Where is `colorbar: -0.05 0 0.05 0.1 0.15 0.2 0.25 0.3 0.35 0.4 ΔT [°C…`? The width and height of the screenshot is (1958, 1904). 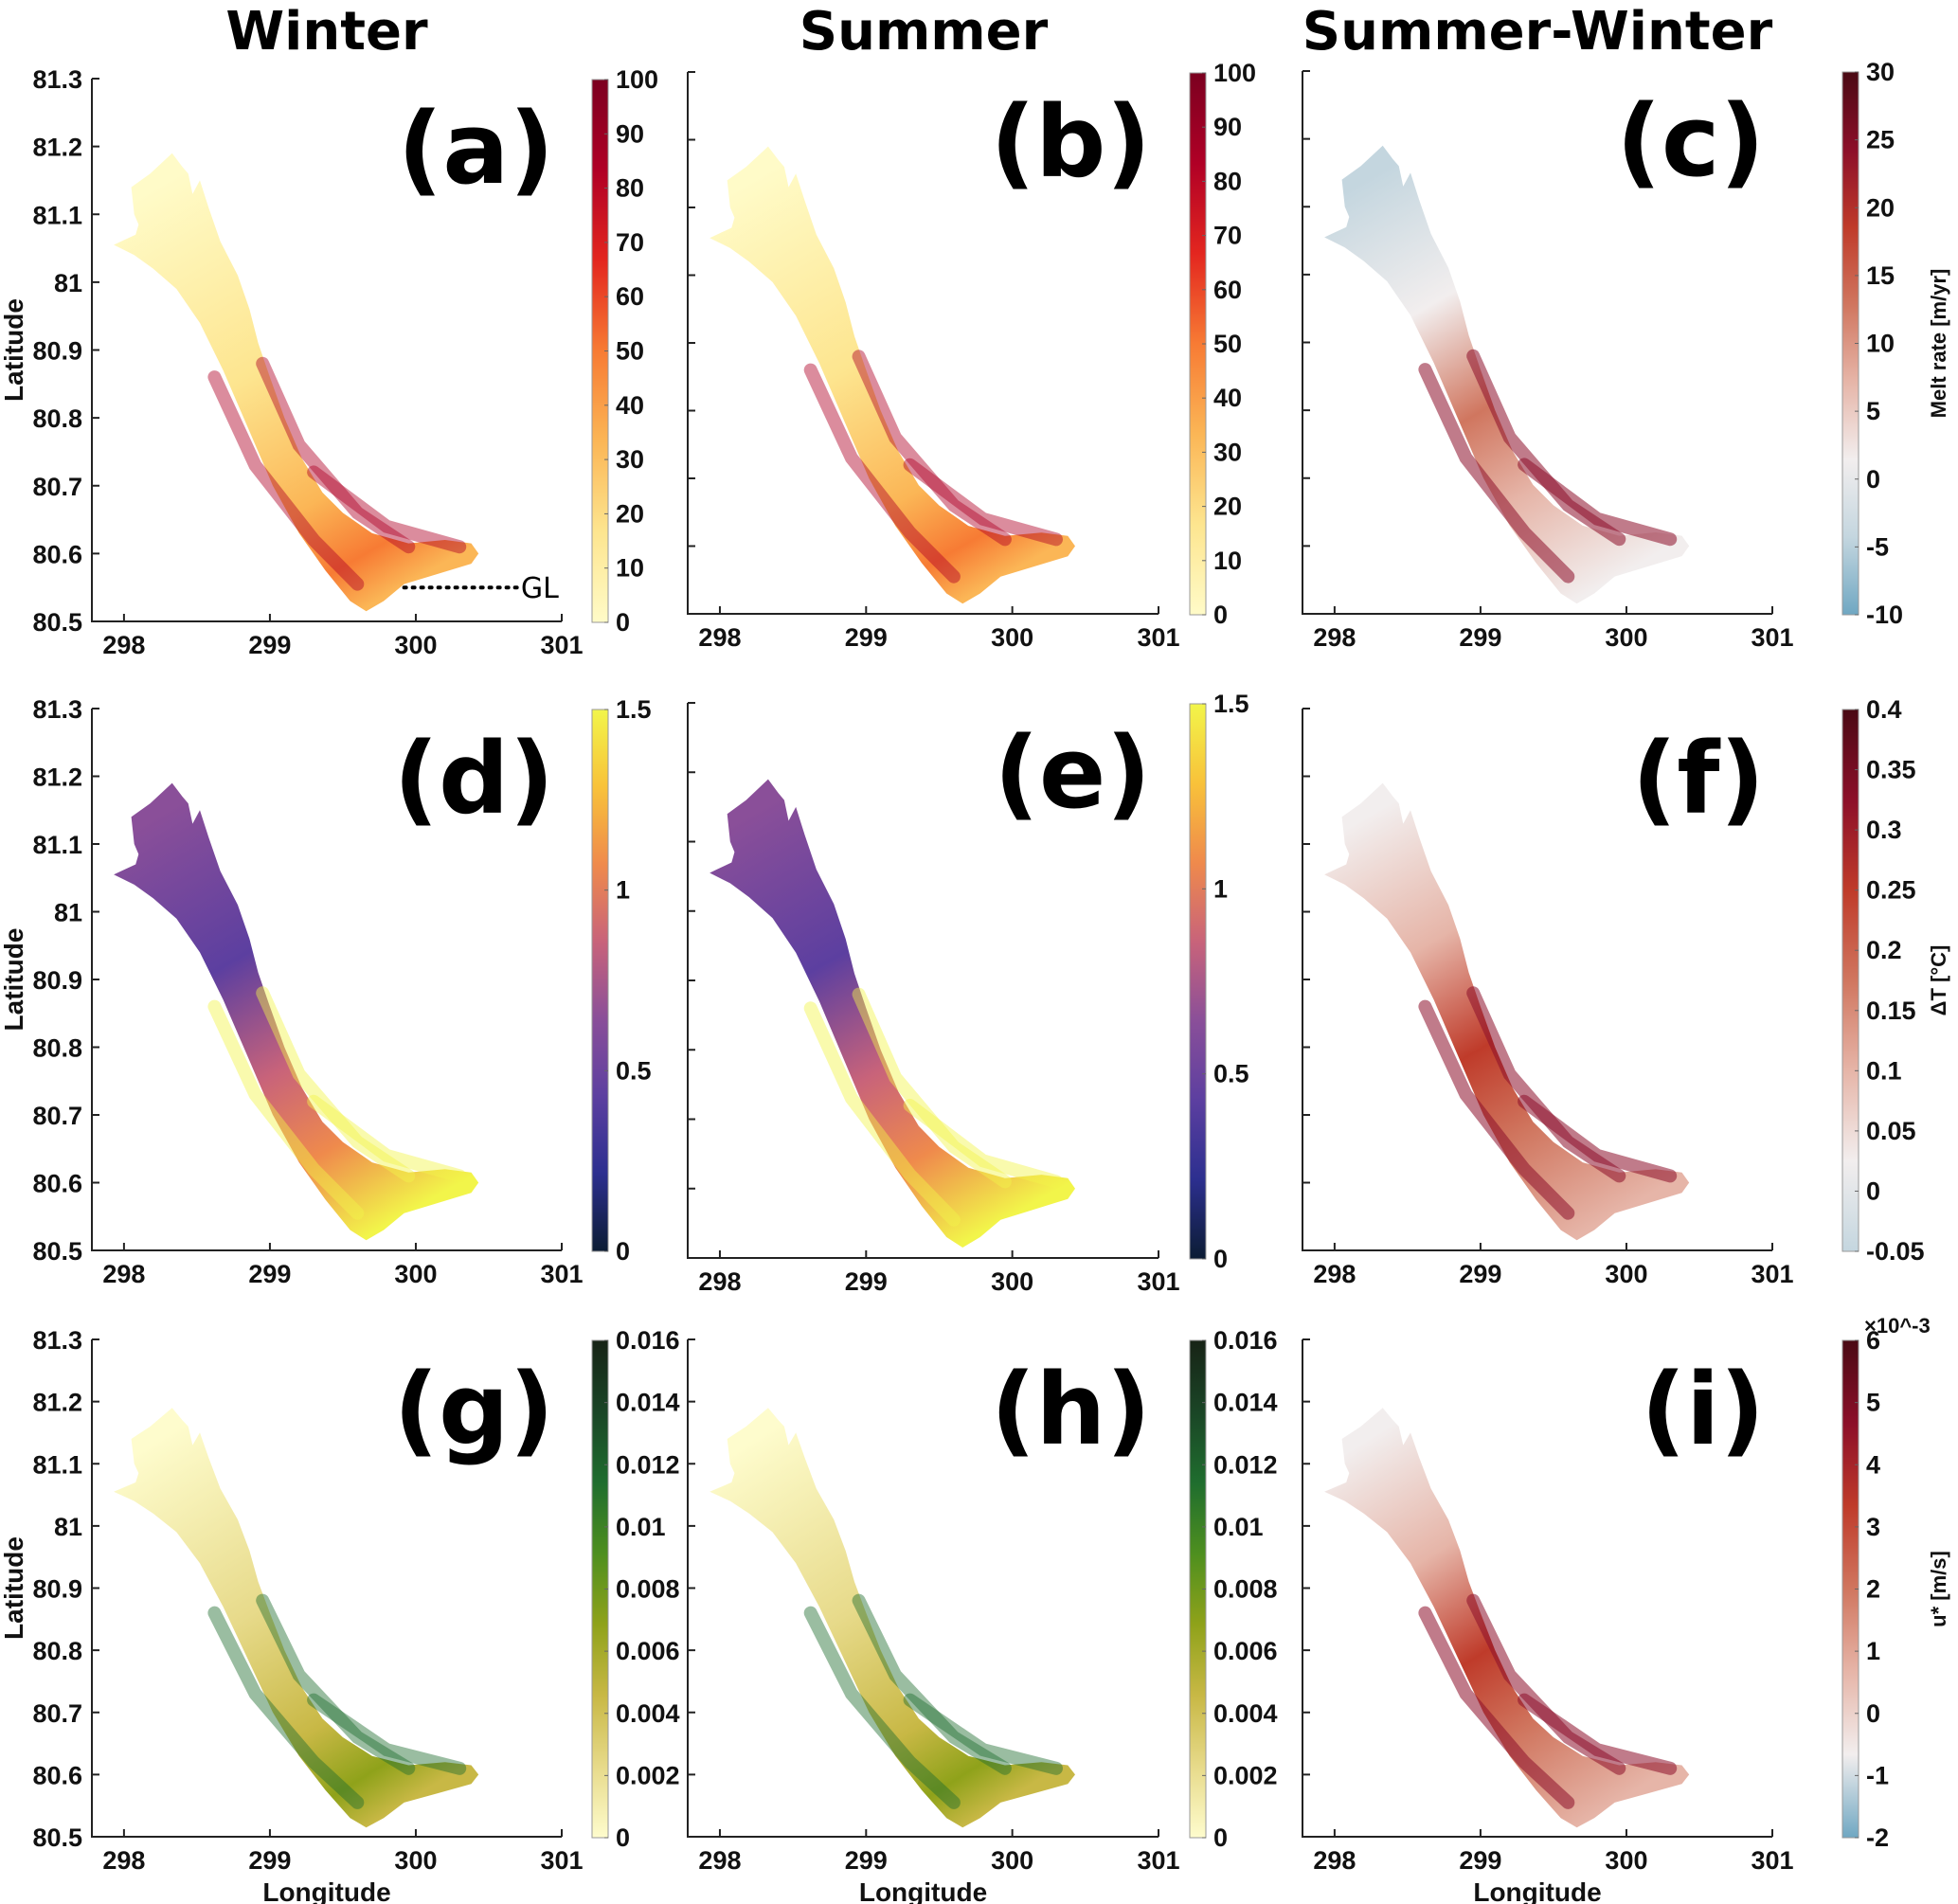
colorbar: -0.05 0 0.05 0.1 0.15 0.2 0.25 0.3 0.35 0.4 ΔT [°C… is located at coordinates (1896, 980).